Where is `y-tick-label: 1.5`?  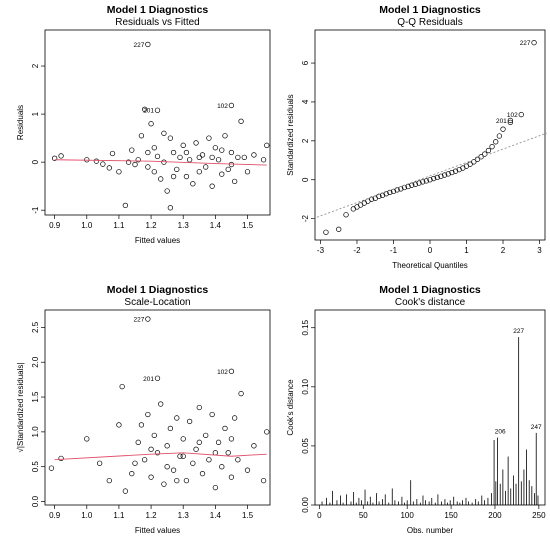
y-tick-label: 1.5 is located at coordinates (35, 397).